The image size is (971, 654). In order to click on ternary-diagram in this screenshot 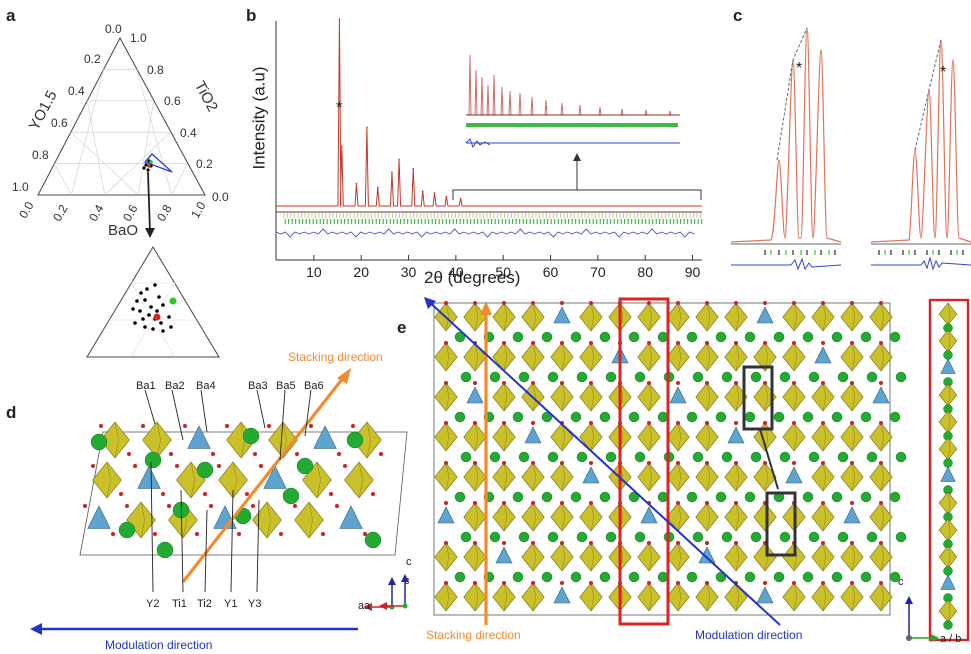, I will do `click(121, 137)`.